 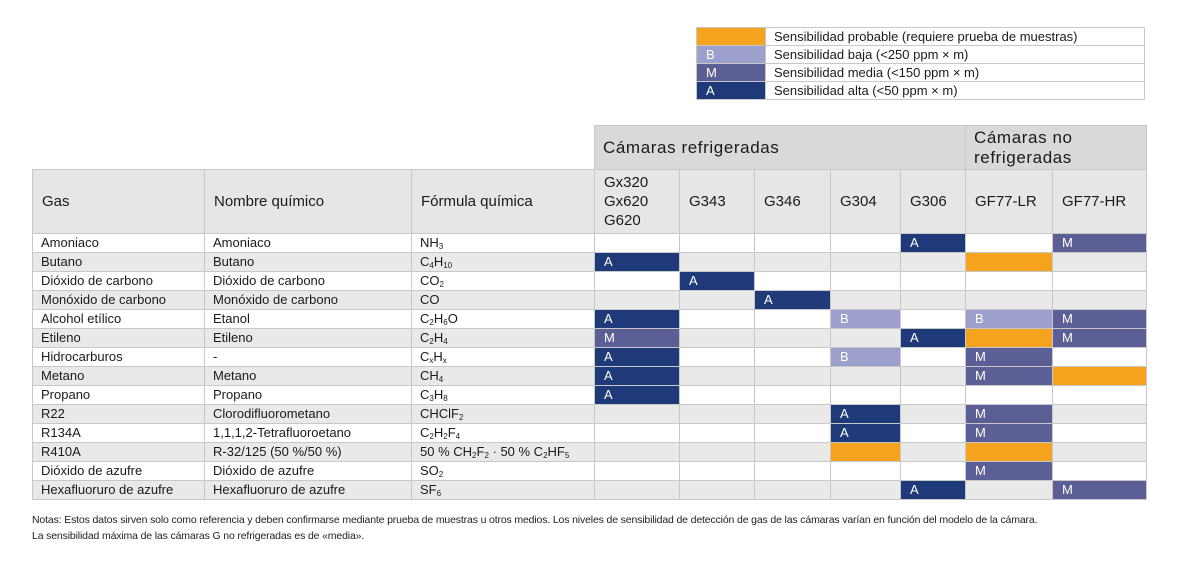 I want to click on table-row: Hidrocarburos - CxHx A B M, so click(x=589, y=357).